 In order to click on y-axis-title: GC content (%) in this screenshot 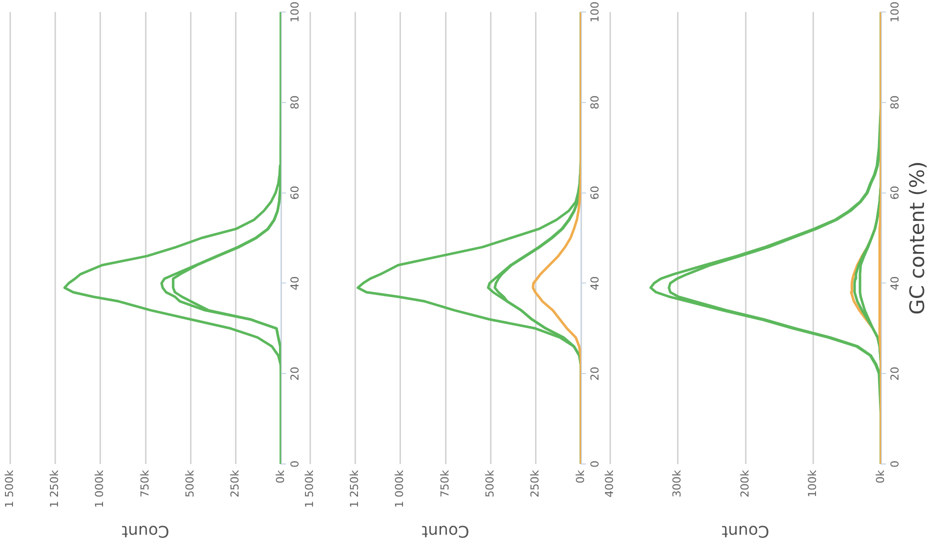, I will do `click(917, 238)`.